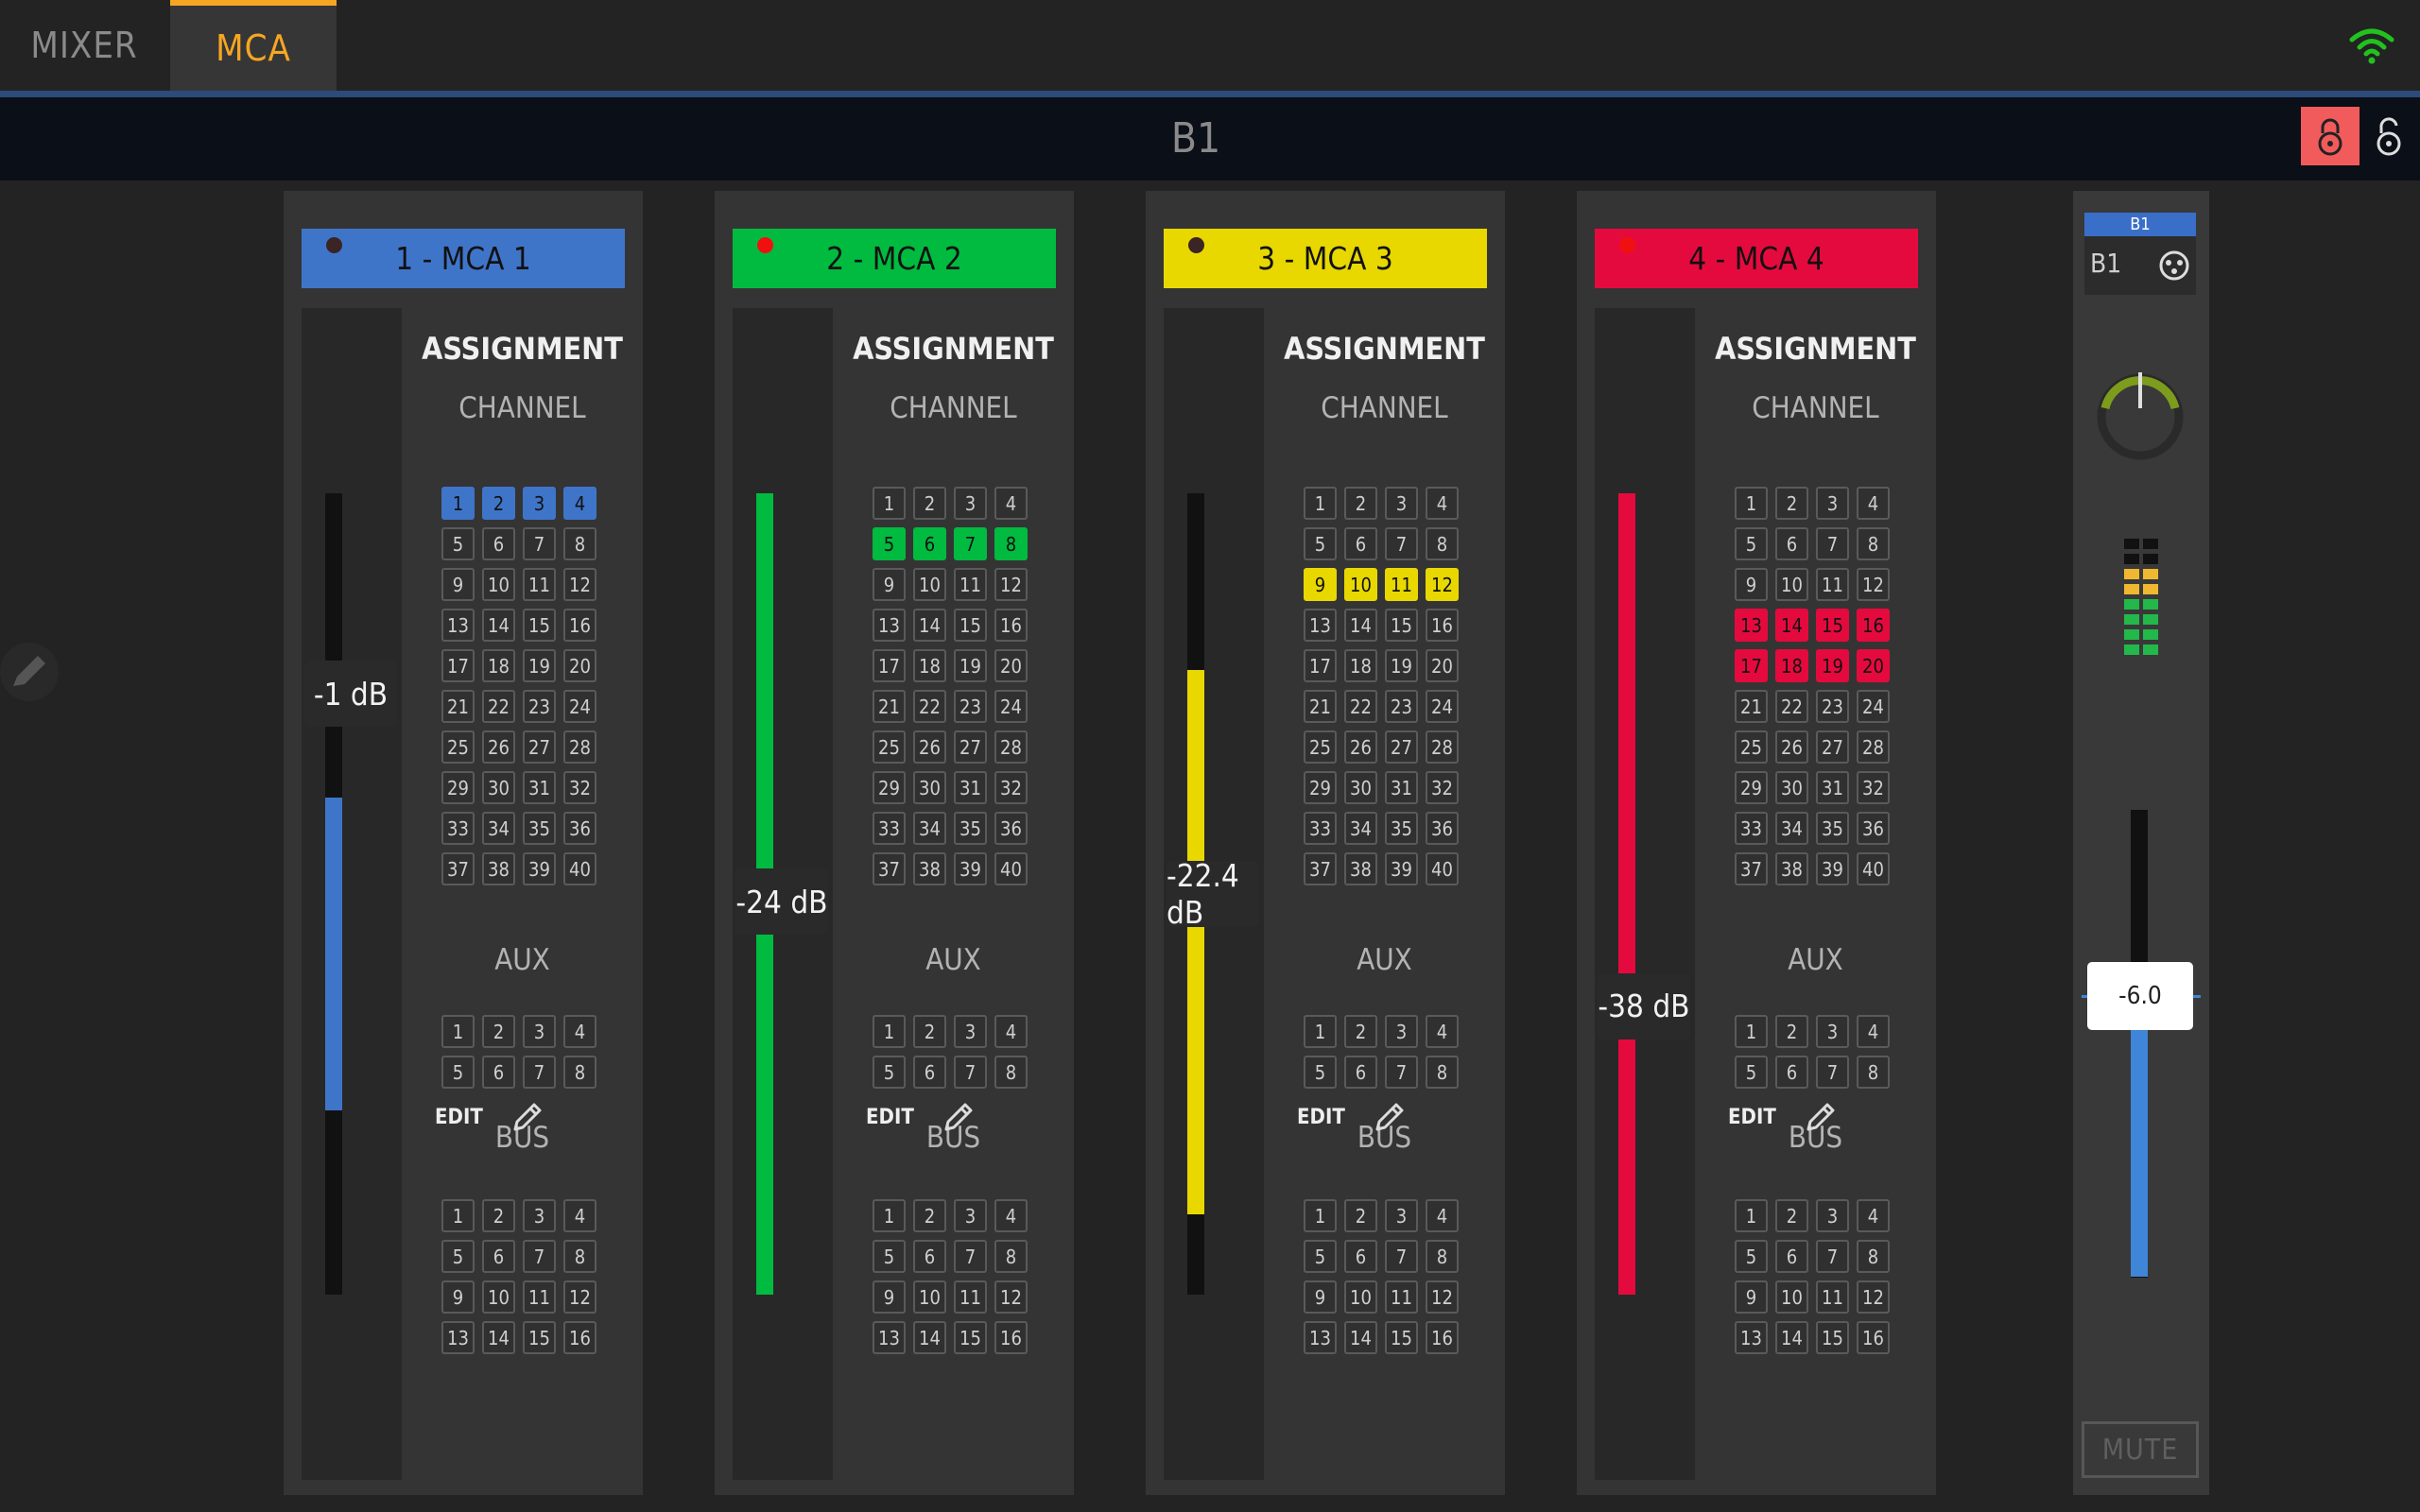 This screenshot has height=1512, width=2420. I want to click on channels-assign-22: 22, so click(929, 706).